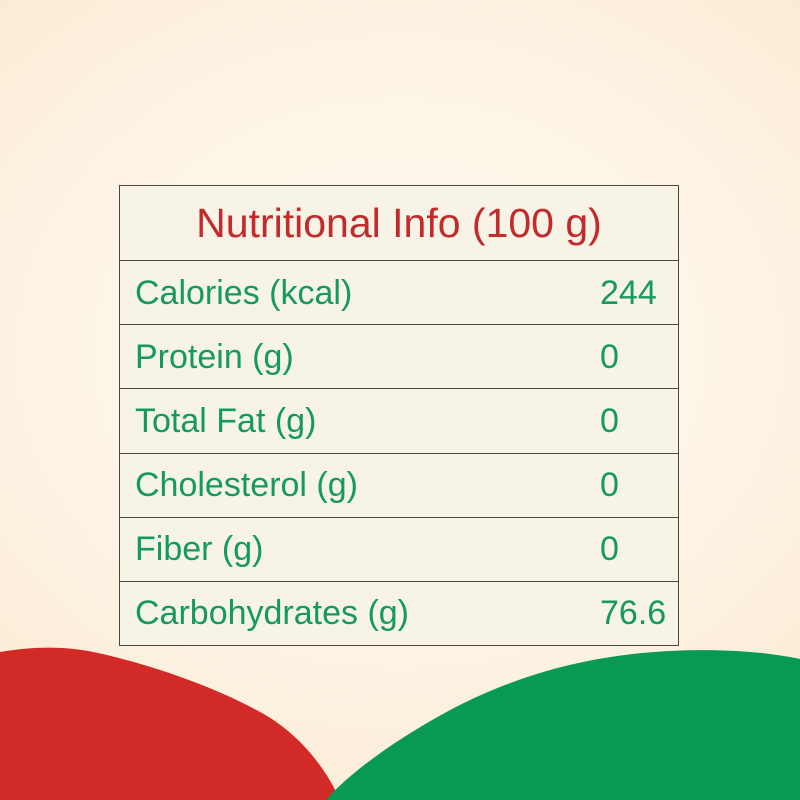 This screenshot has width=800, height=800. What do you see at coordinates (272, 613) in the screenshot?
I see `row-label: Carbohydrates (g)` at bounding box center [272, 613].